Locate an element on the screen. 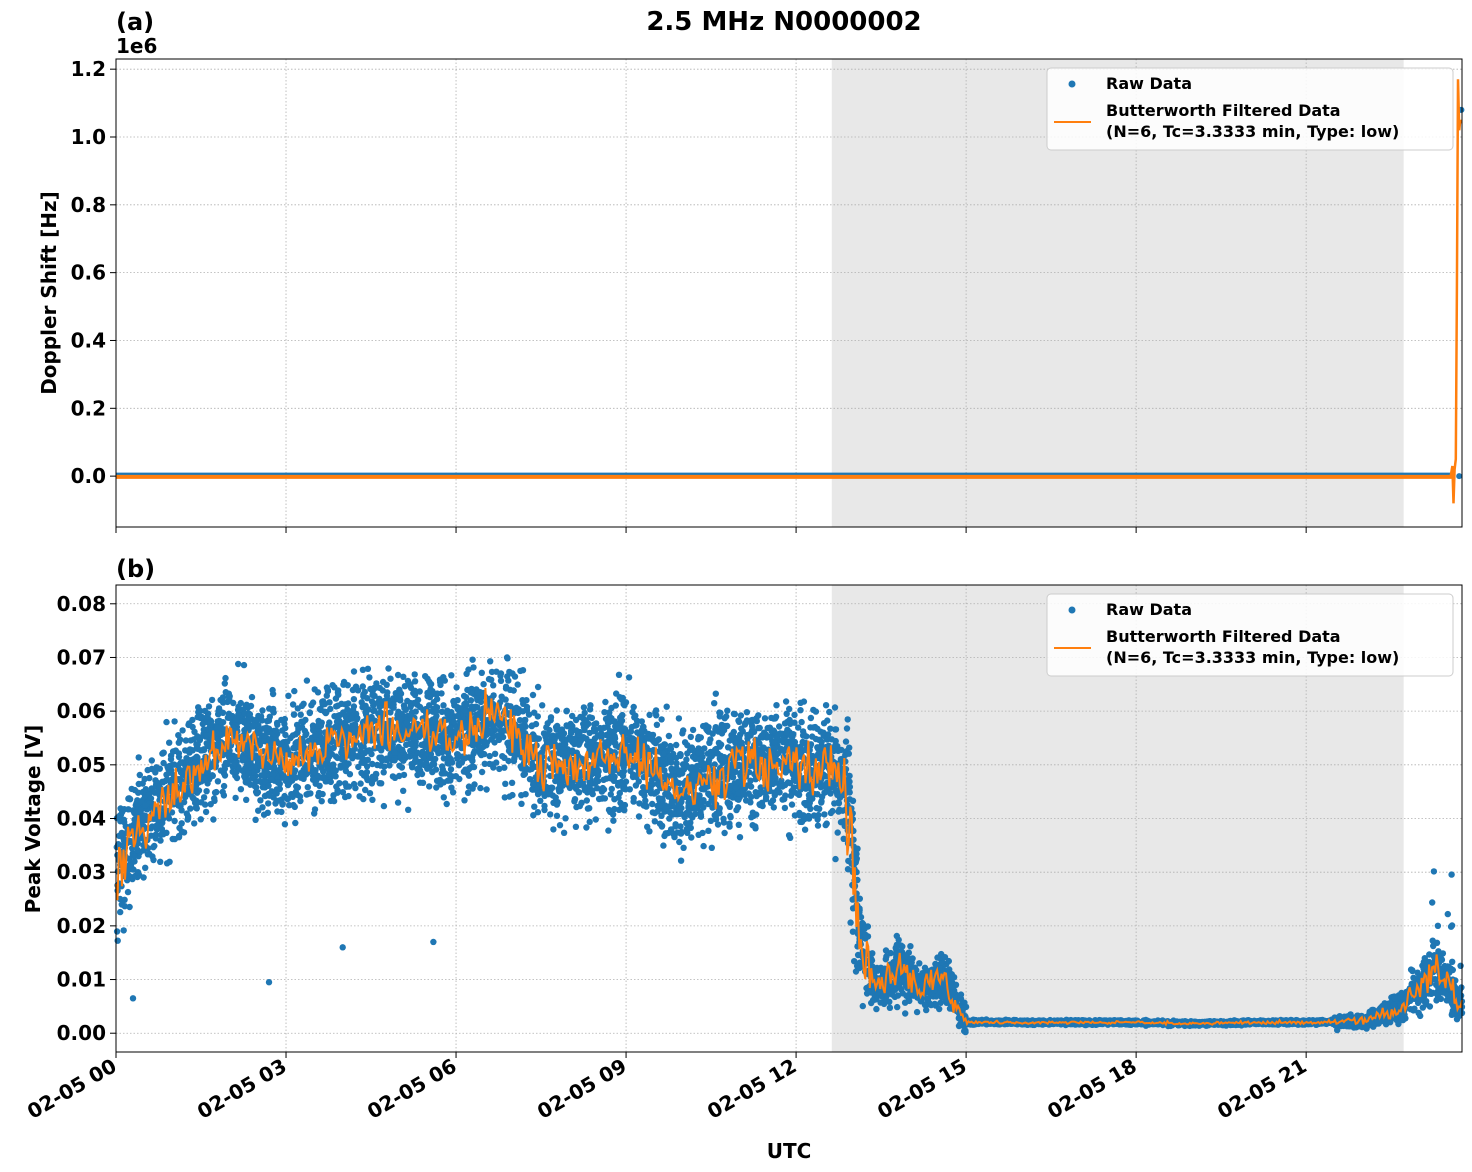  a-legend-box is located at coordinates (1250, 109).